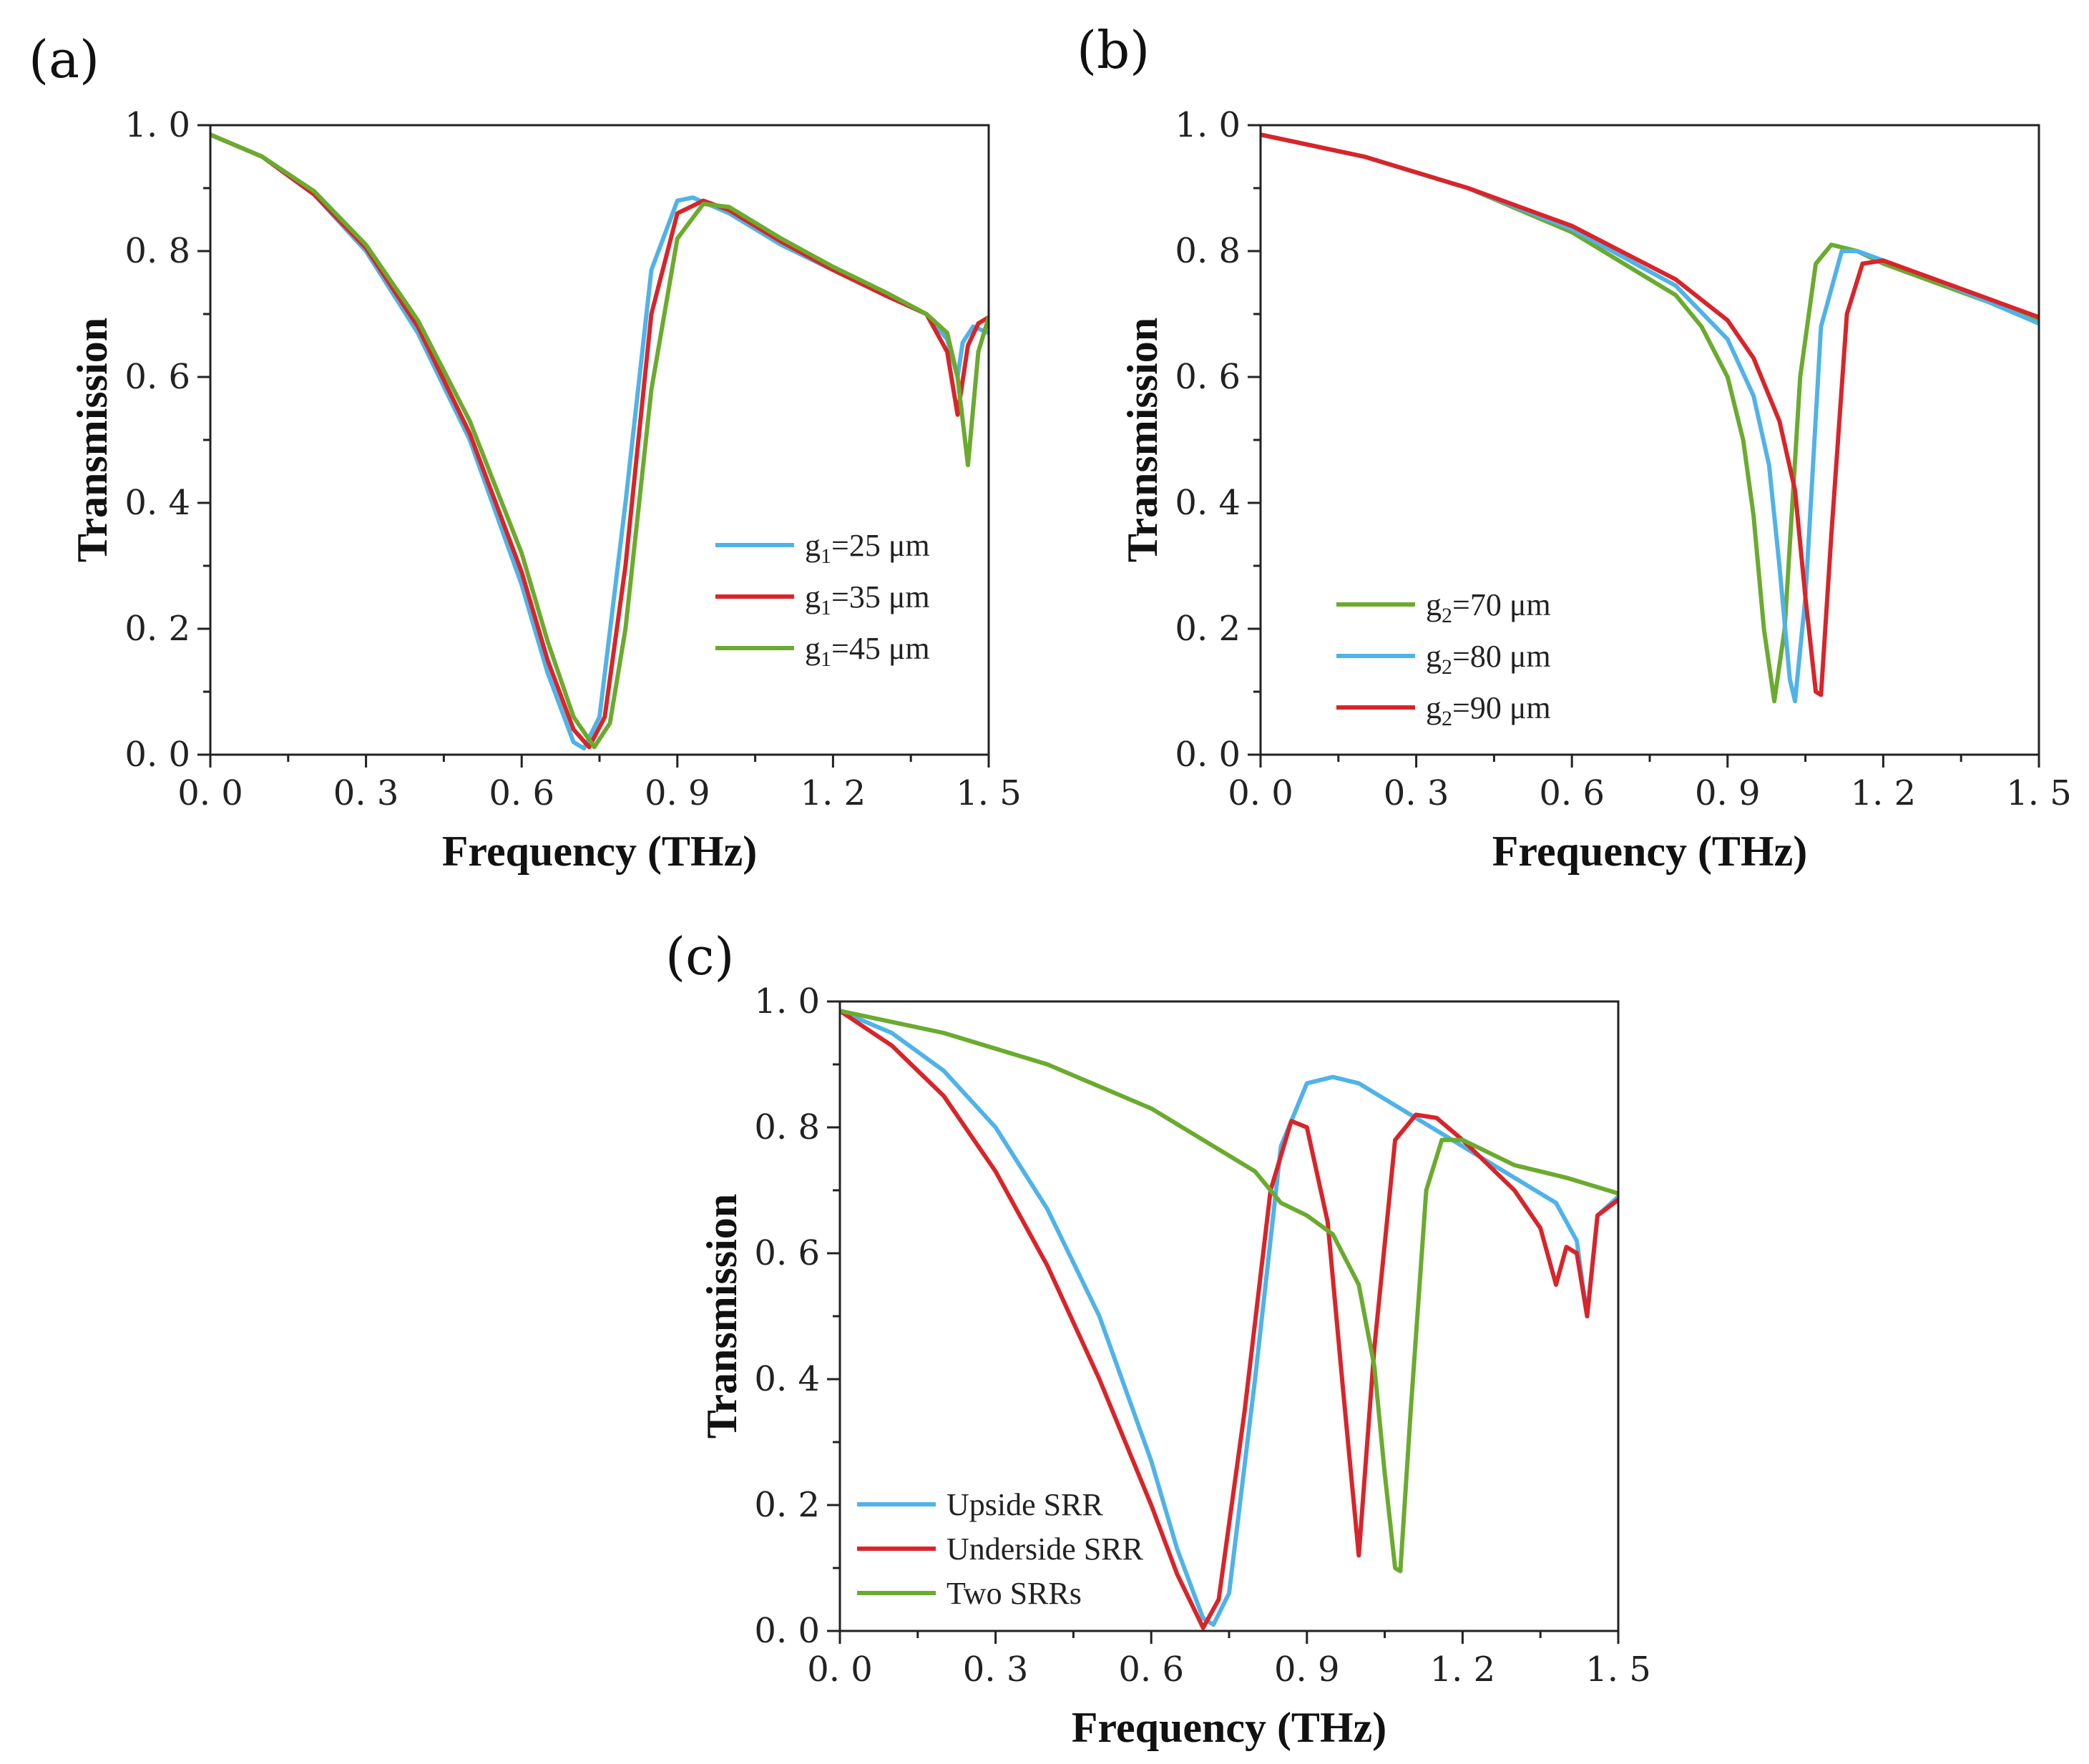 The width and height of the screenshot is (2089, 1764). What do you see at coordinates (1024, 1505) in the screenshot?
I see `legend-label-0: Upside SRR` at bounding box center [1024, 1505].